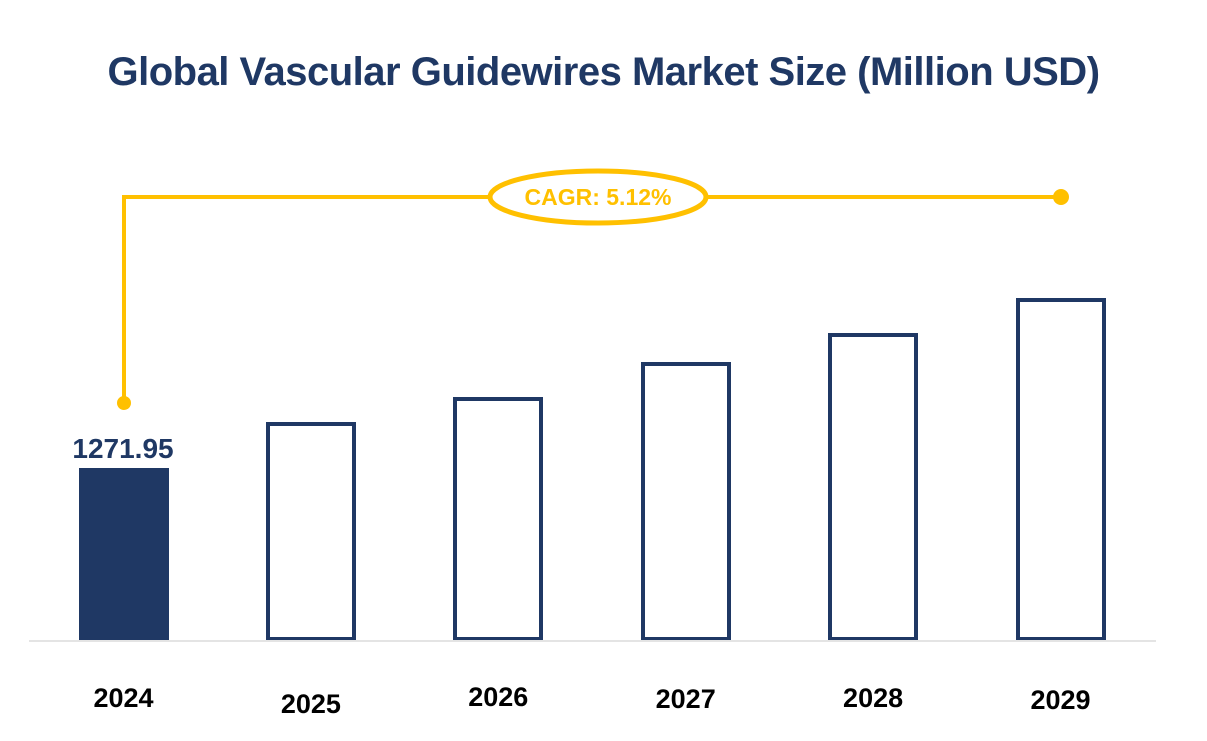 This screenshot has height=741, width=1207. I want to click on bar-2026, so click(498, 519).